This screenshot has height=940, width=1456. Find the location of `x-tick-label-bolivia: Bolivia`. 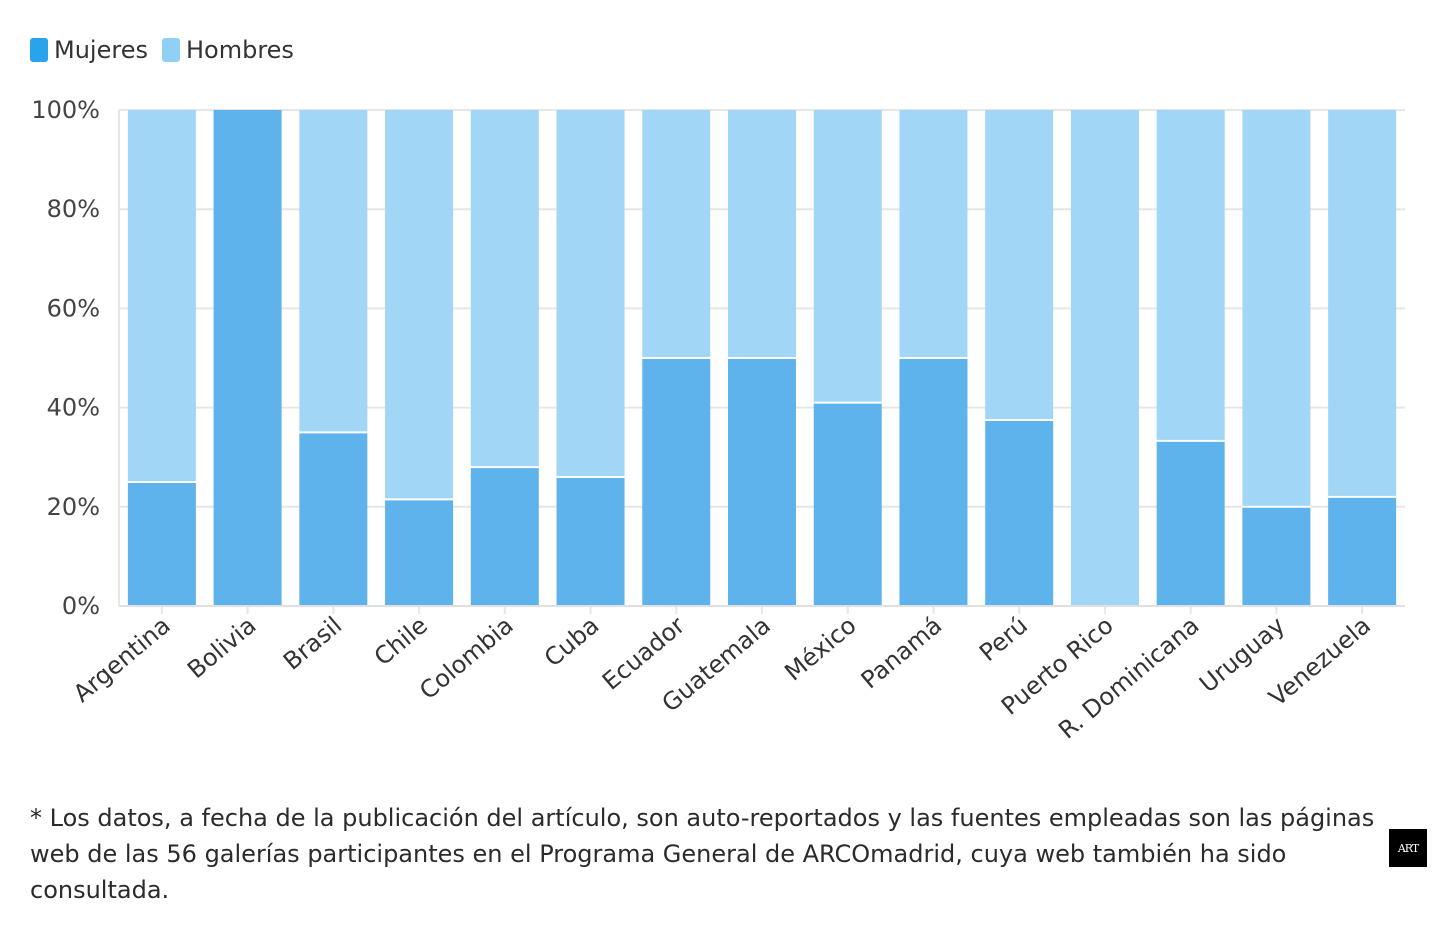

x-tick-label-bolivia: Bolivia is located at coordinates (221, 647).